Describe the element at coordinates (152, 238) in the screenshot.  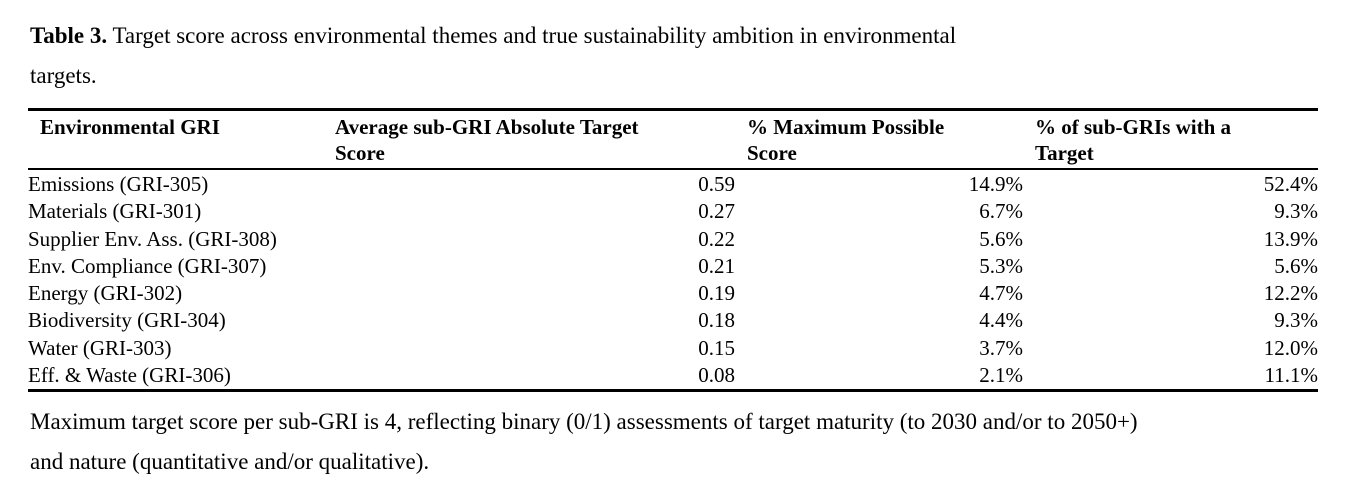
I see `gri-theme: Supplier Env. Ass. (GRI-308)` at that location.